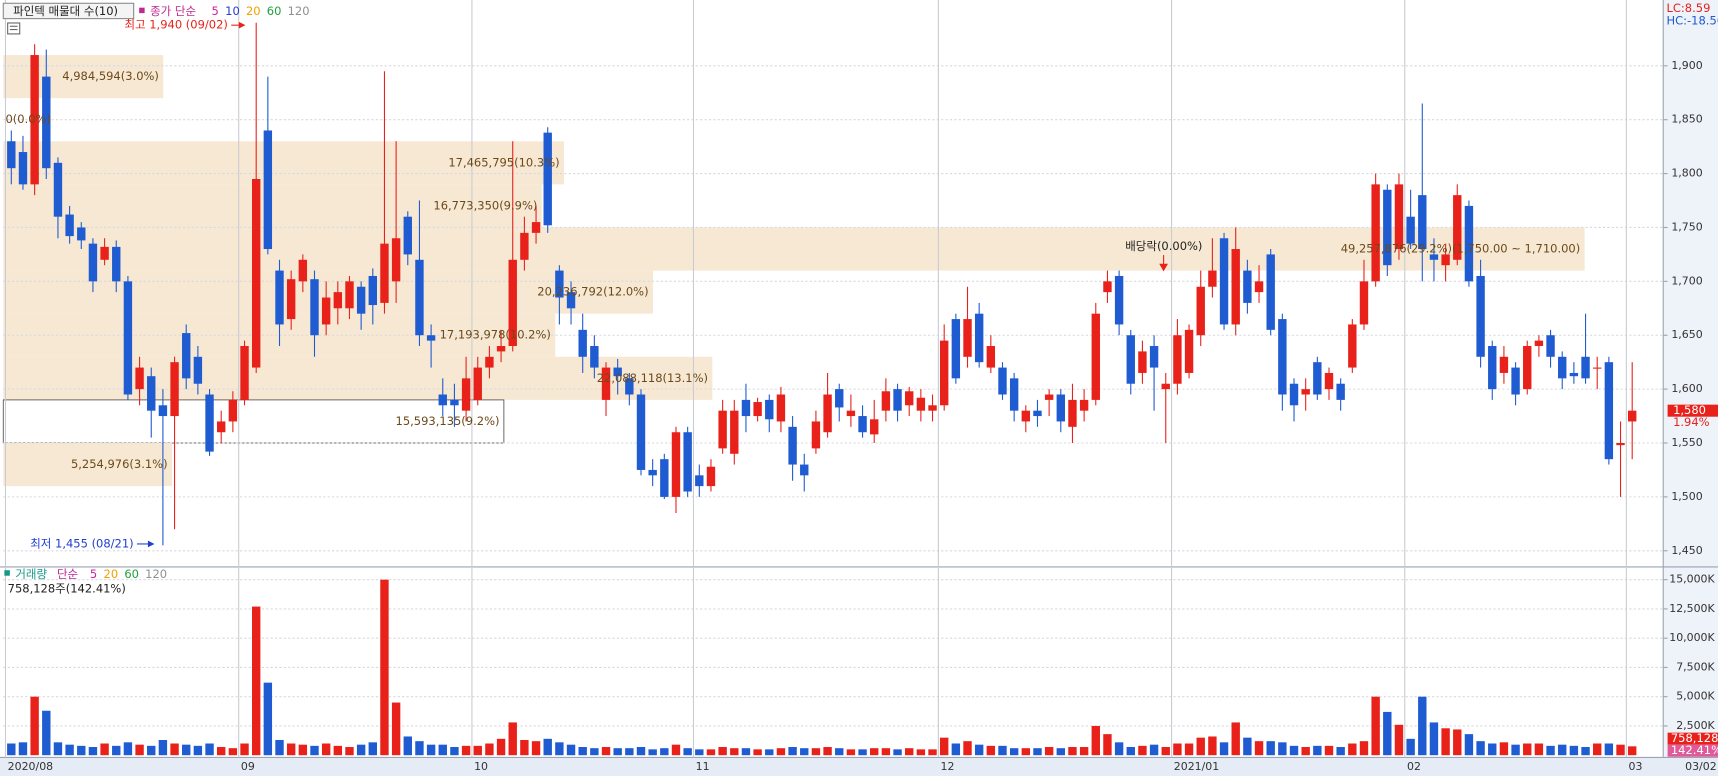 The width and height of the screenshot is (1718, 776). I want to click on chart-title: 파인텍 매물대 수(10), so click(65, 11).